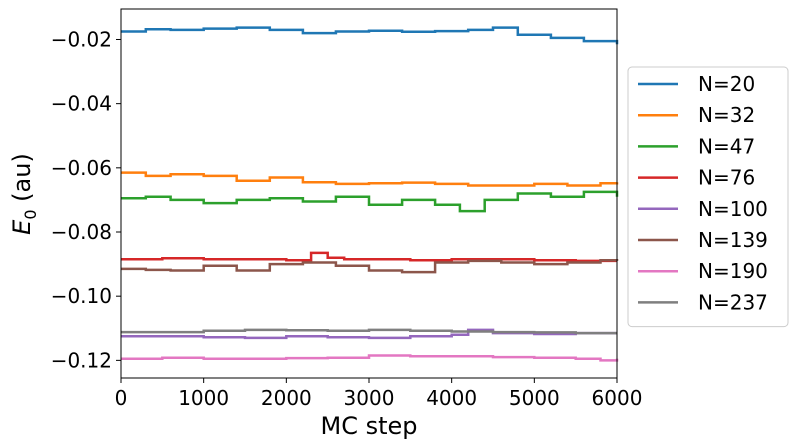 The height and width of the screenshot is (448, 795). I want to click on y-tick-label: −0.04, so click(81, 104).